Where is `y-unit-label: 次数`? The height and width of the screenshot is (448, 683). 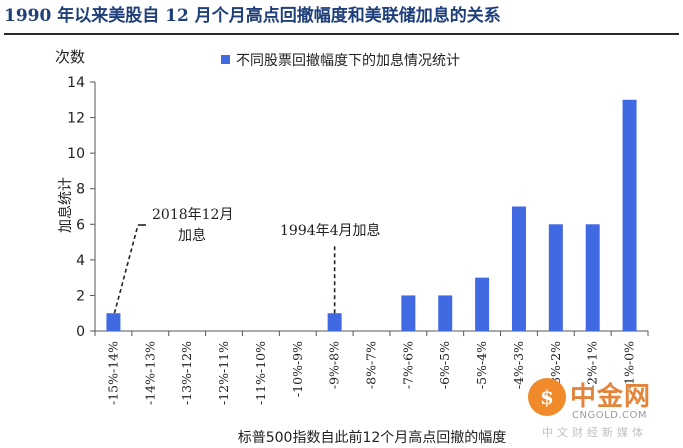
y-unit-label: 次数 is located at coordinates (70, 57).